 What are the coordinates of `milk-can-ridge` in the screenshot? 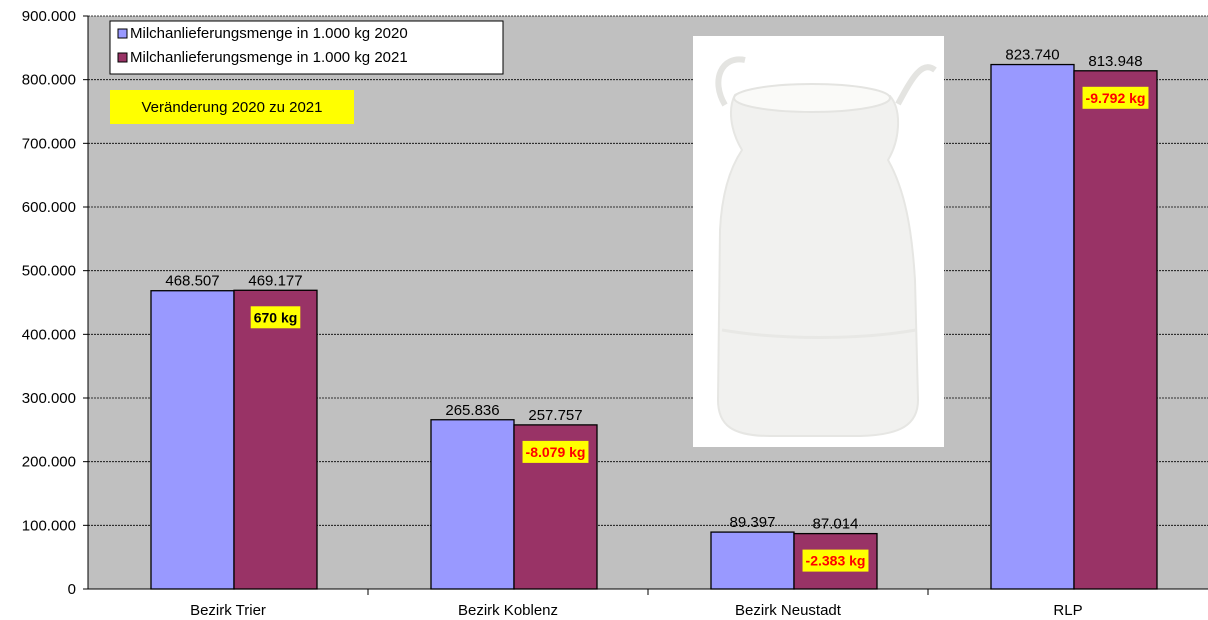 It's located at (819, 333).